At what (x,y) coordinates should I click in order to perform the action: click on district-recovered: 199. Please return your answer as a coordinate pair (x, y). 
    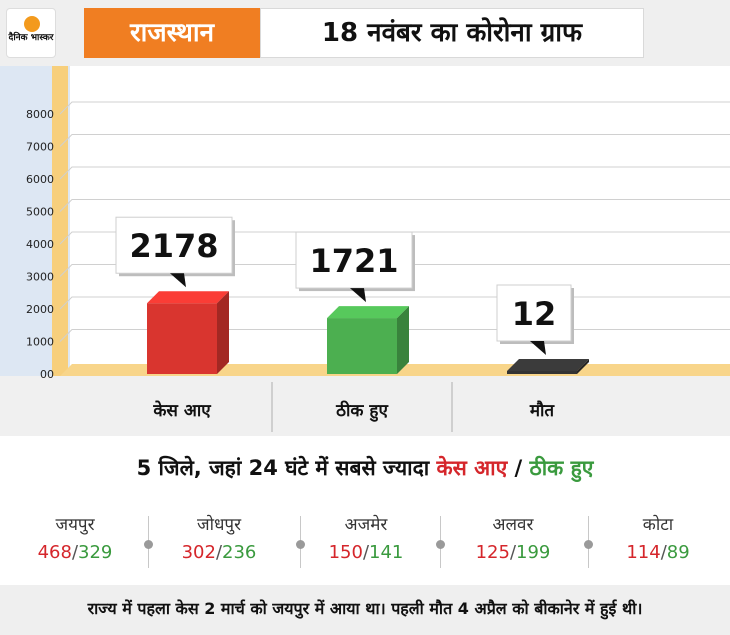
    Looking at the image, I should click on (533, 552).